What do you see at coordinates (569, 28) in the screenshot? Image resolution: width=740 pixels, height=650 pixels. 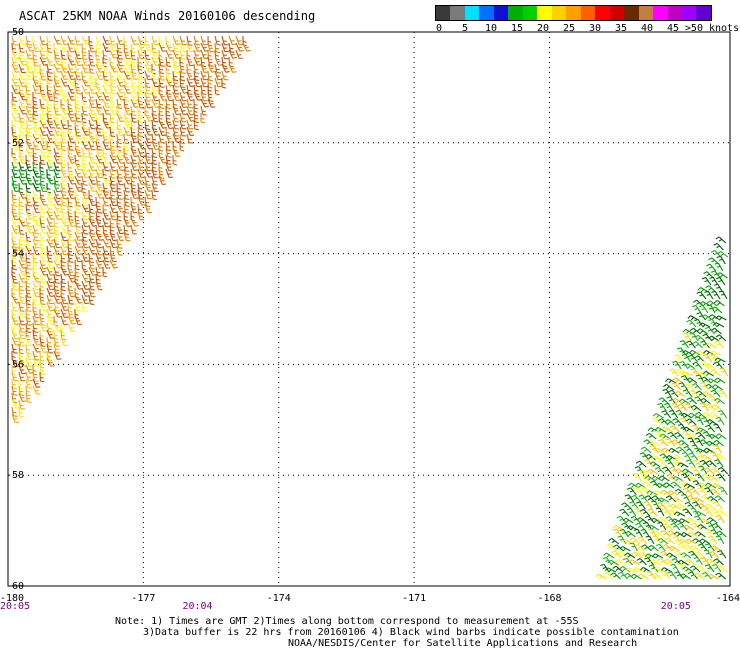 I see `colorbar-label: 25` at bounding box center [569, 28].